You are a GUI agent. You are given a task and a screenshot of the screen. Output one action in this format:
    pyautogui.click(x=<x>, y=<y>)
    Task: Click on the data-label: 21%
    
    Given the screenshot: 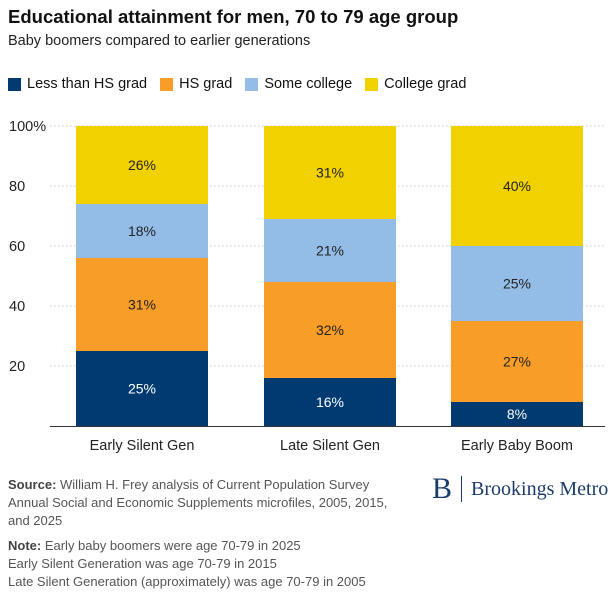 What is the action you would take?
    pyautogui.click(x=330, y=251)
    